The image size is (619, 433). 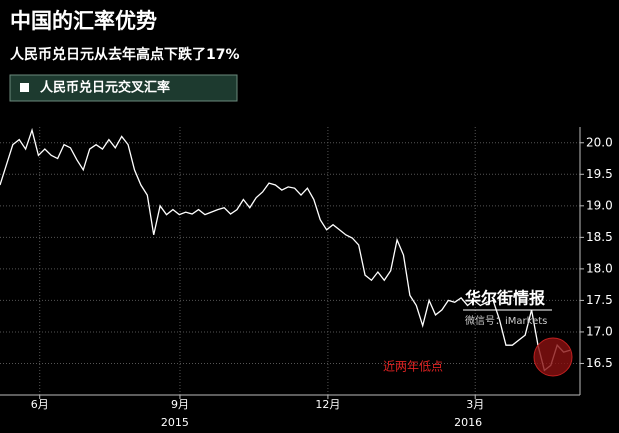 What do you see at coordinates (599, 174) in the screenshot?
I see `y-tick-label: 19.5` at bounding box center [599, 174].